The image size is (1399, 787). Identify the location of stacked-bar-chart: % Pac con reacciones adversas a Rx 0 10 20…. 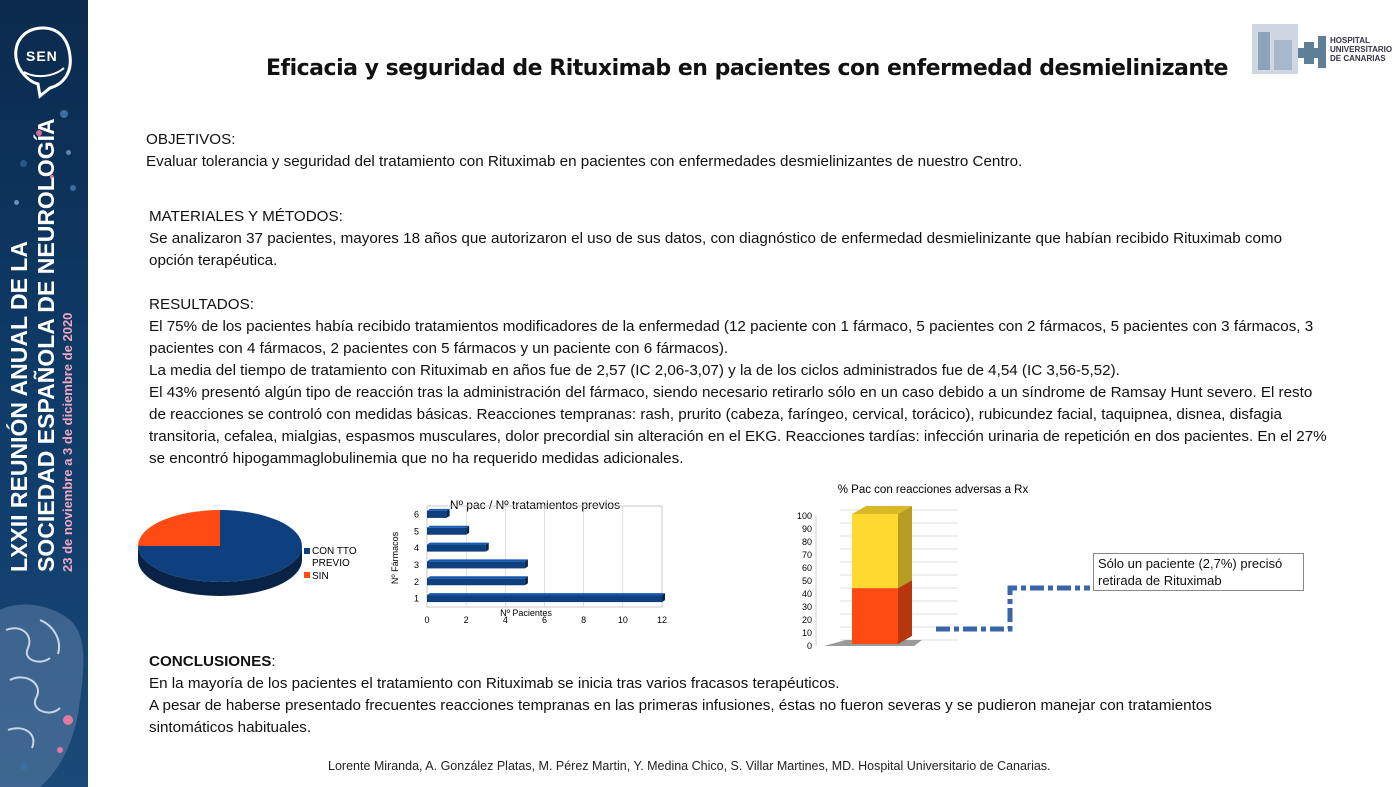
(943, 567).